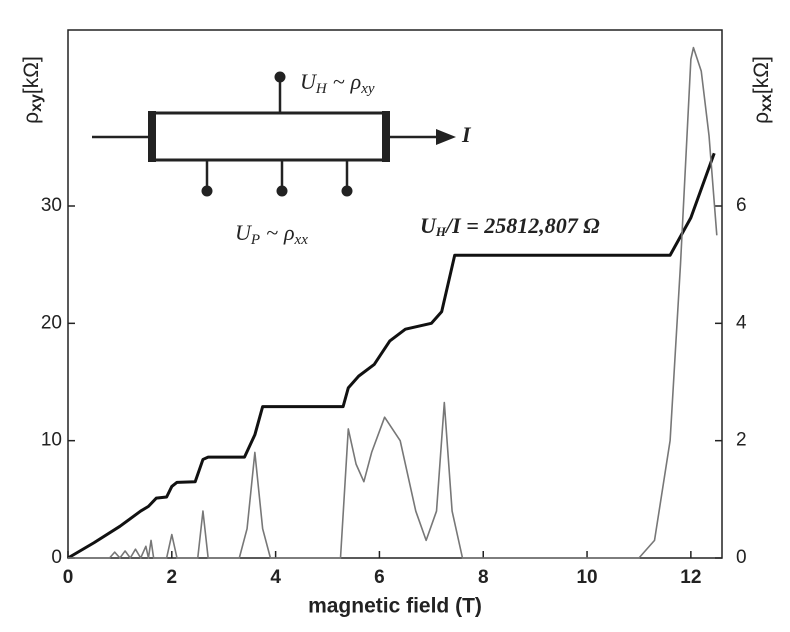 Image resolution: width=790 pixels, height=632 pixels. Describe the element at coordinates (31, 75) in the screenshot. I see `y-axis-label-part: [kΩ]` at that location.